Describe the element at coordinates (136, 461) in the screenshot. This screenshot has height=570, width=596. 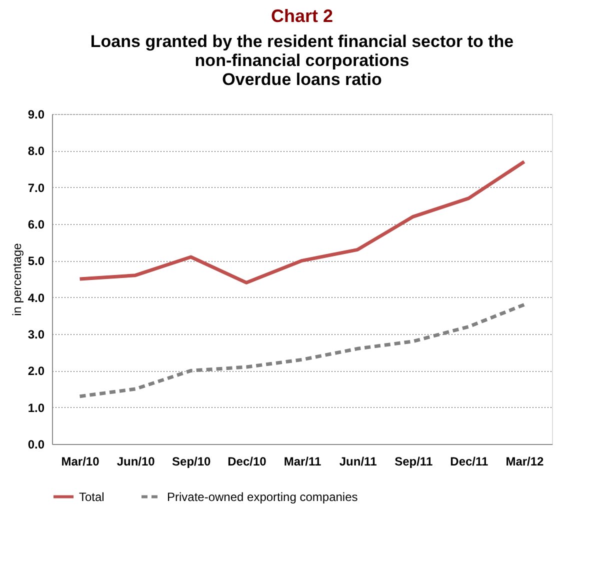
I see `x-tick-label: Jun/10` at that location.